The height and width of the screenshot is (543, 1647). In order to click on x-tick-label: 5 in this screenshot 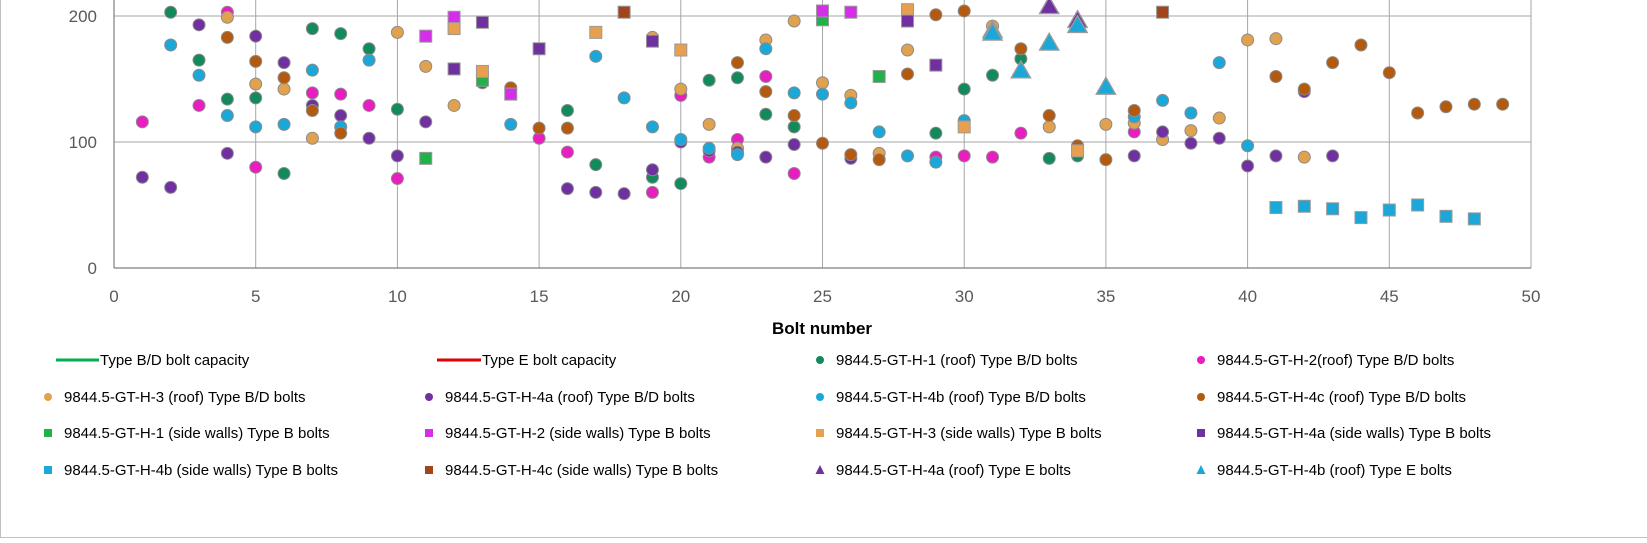, I will do `click(255, 296)`.